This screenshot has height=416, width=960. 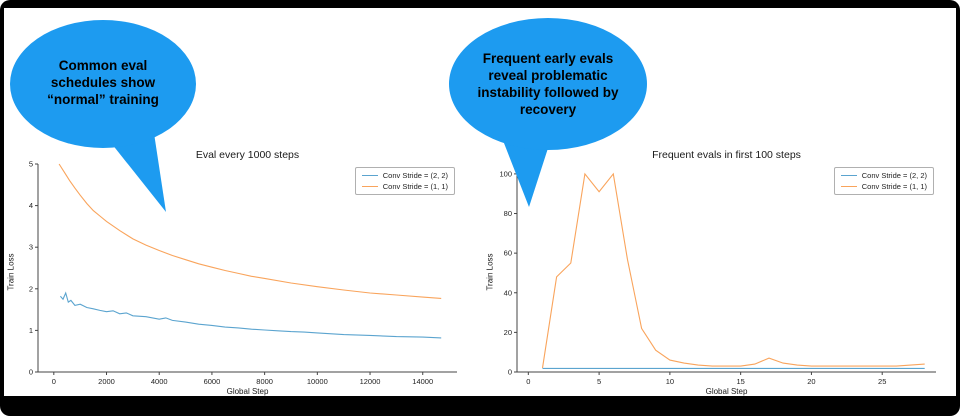 What do you see at coordinates (317, 381) in the screenshot?
I see `x-tick-label: 10000` at bounding box center [317, 381].